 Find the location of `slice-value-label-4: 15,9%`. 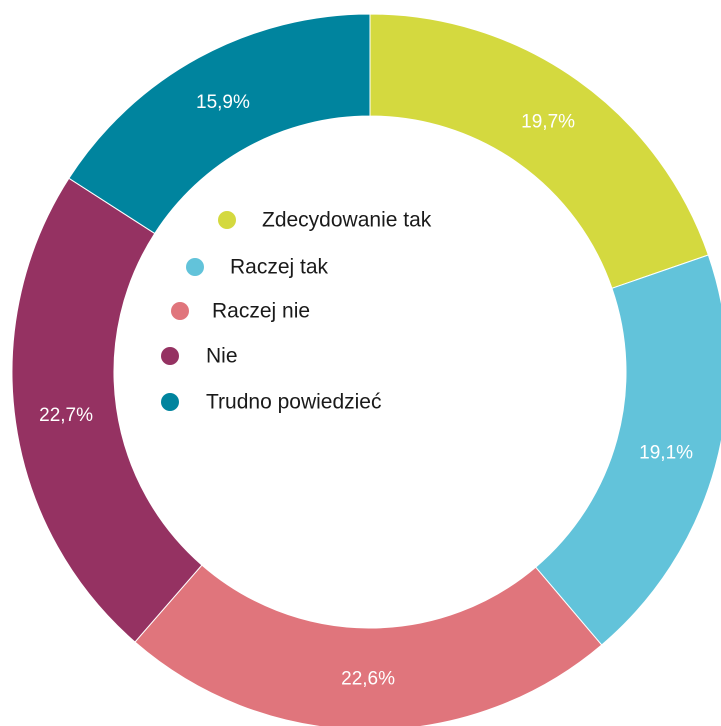

slice-value-label-4: 15,9% is located at coordinates (223, 102).